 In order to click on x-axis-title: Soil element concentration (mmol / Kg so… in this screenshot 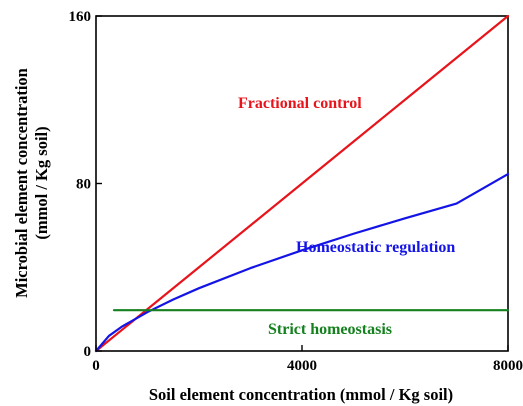, I will do `click(301, 394)`.